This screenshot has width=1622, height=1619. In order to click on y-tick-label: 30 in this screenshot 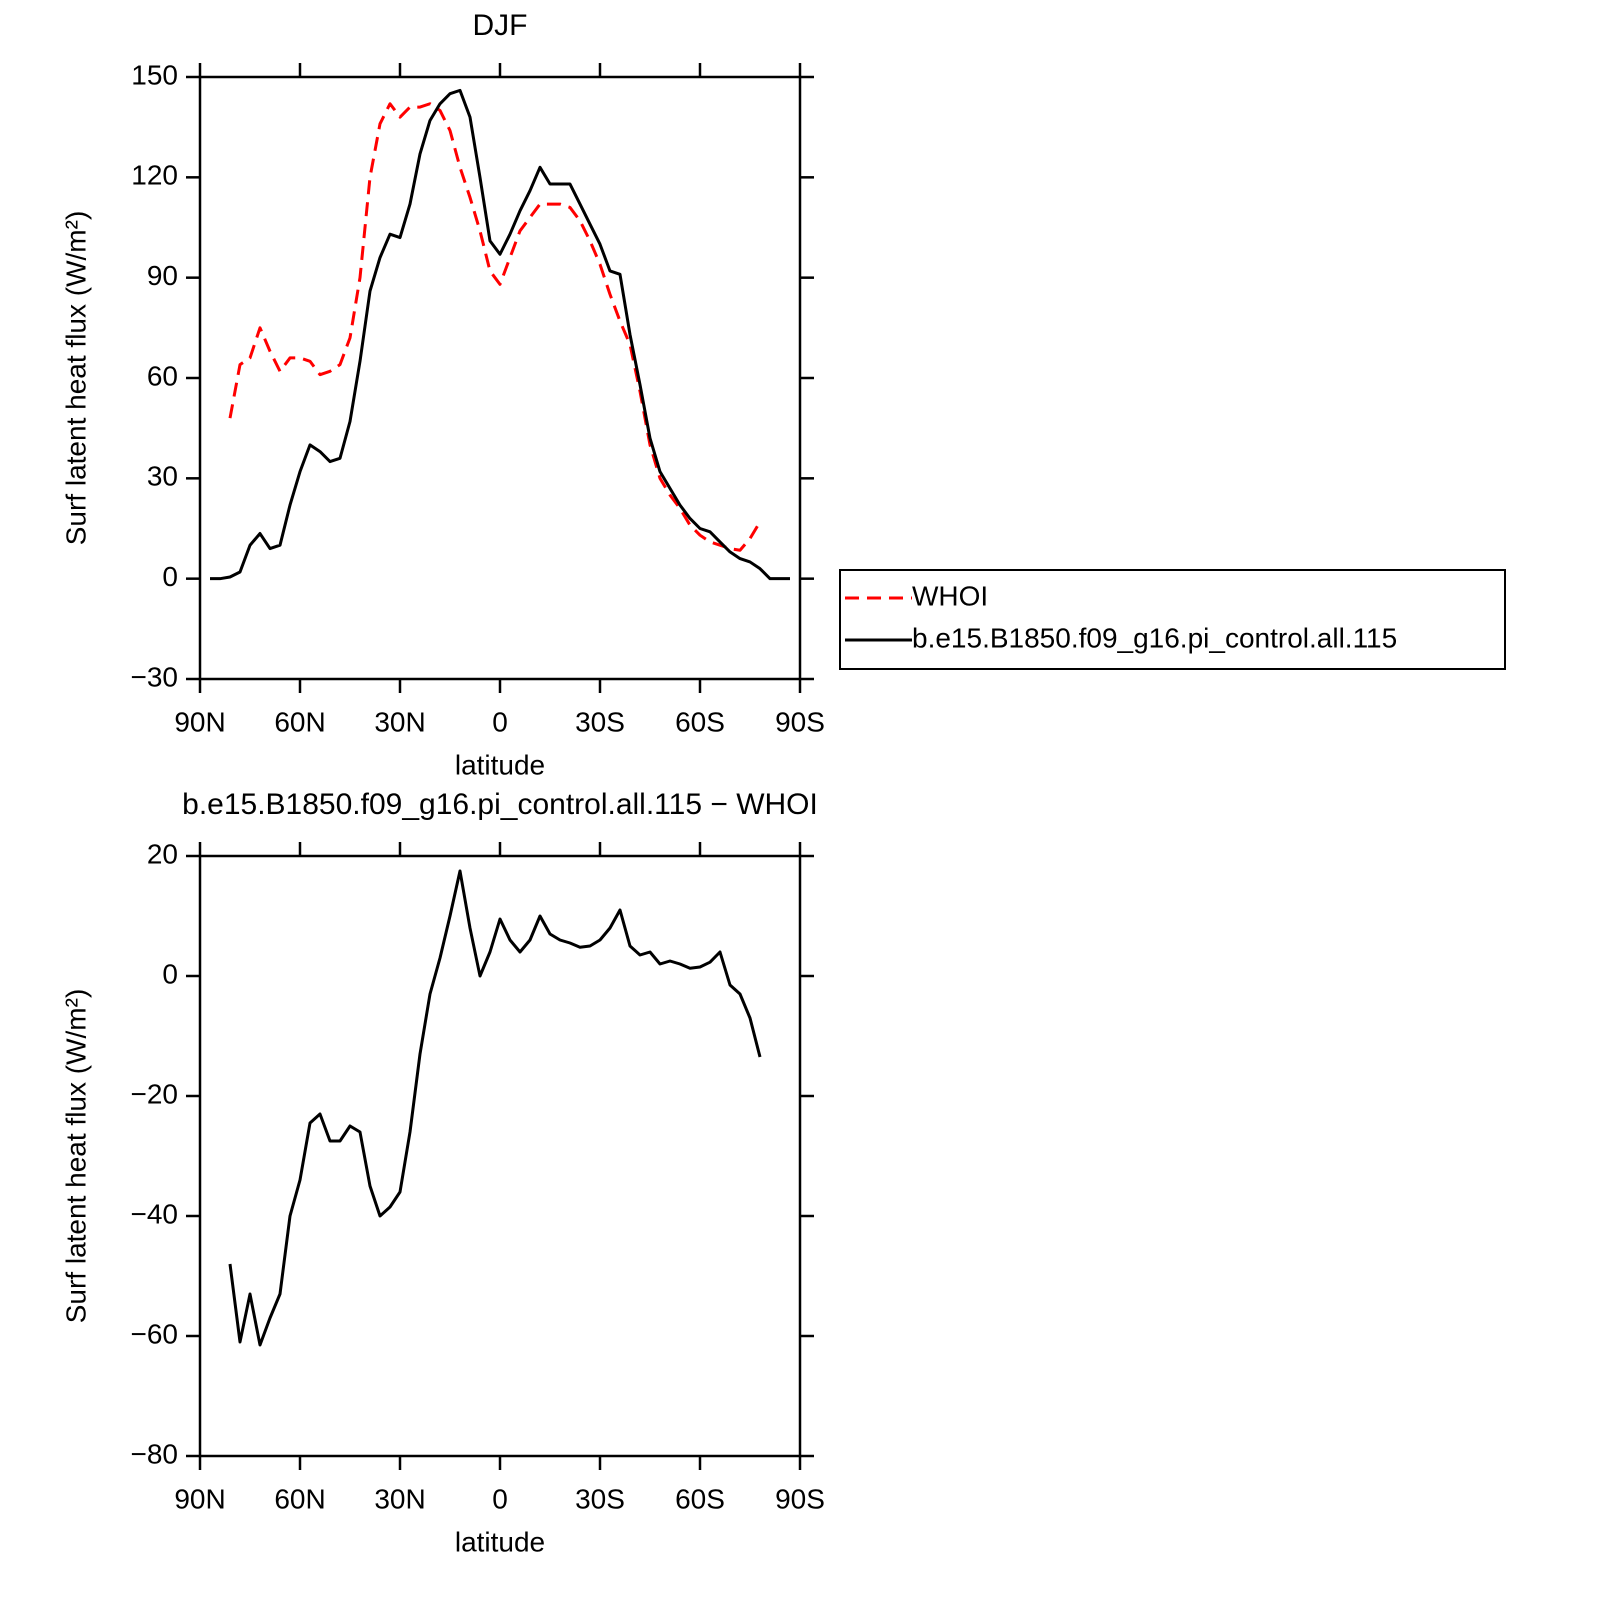, I will do `click(162, 476)`.